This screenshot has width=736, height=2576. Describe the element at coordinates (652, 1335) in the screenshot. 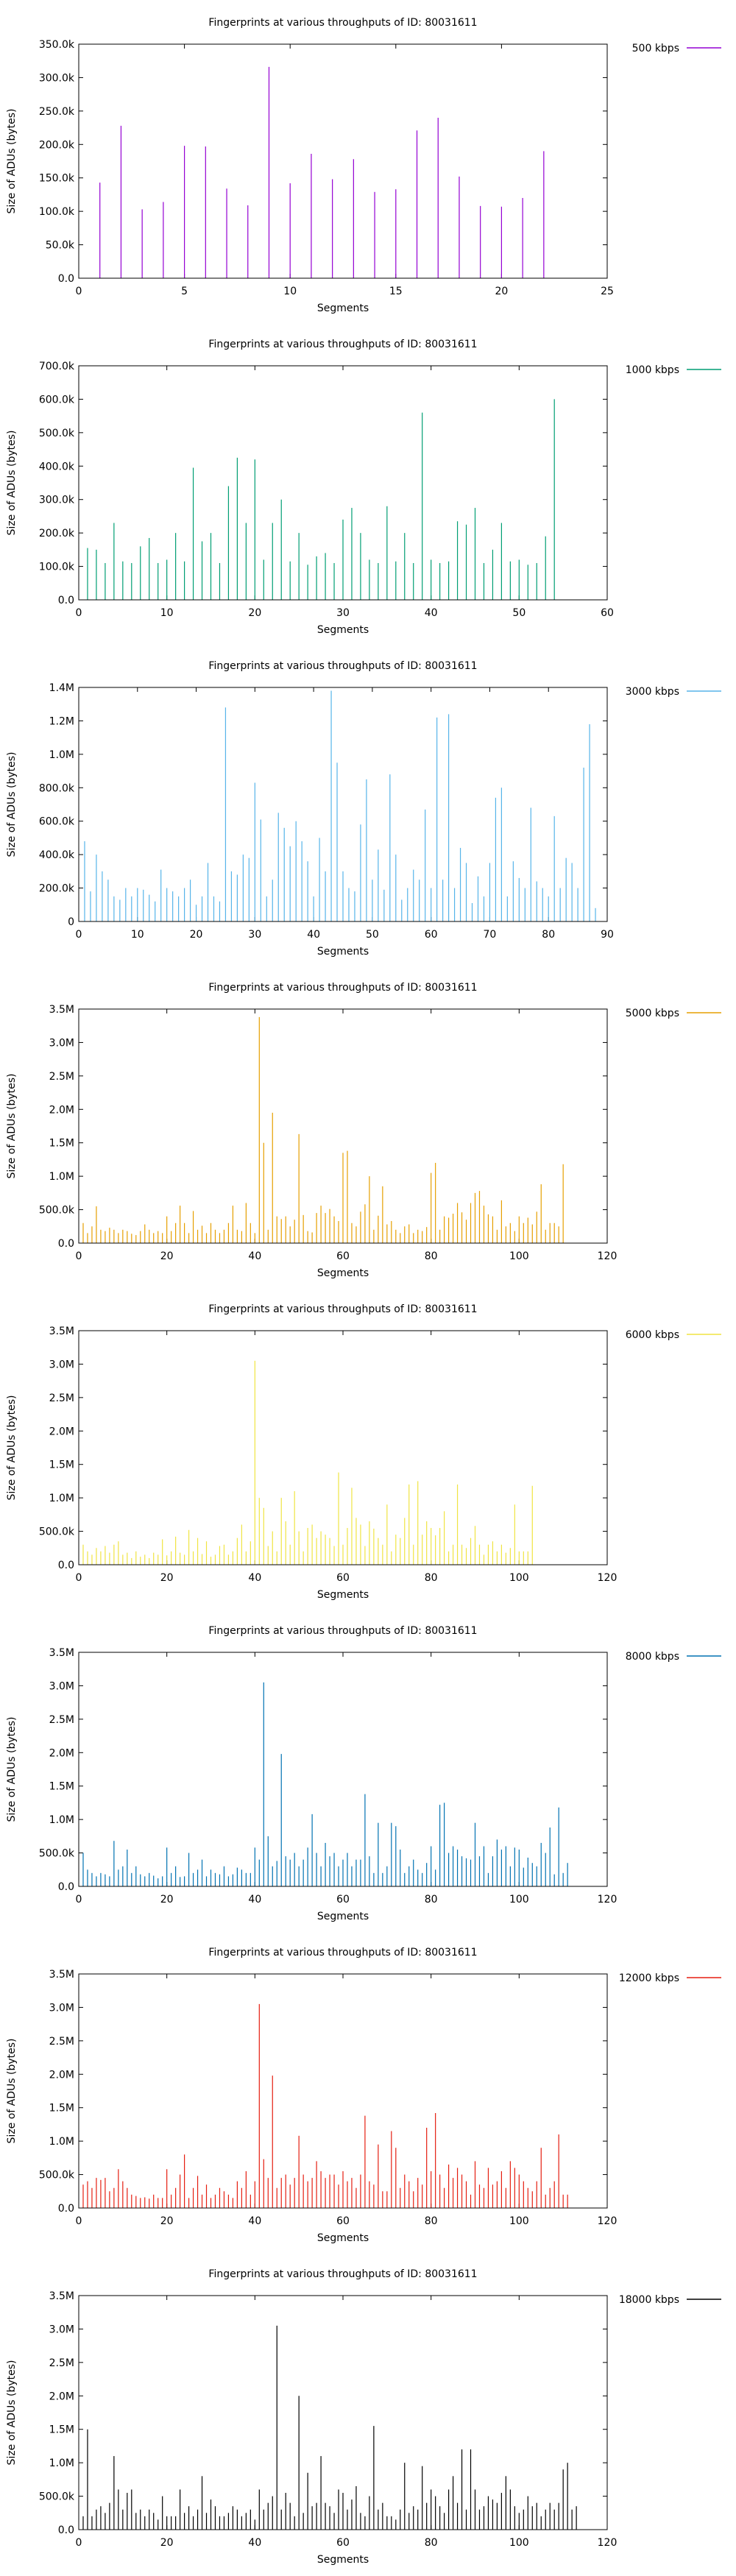

I see `legend-label: 6000 kbps` at that location.